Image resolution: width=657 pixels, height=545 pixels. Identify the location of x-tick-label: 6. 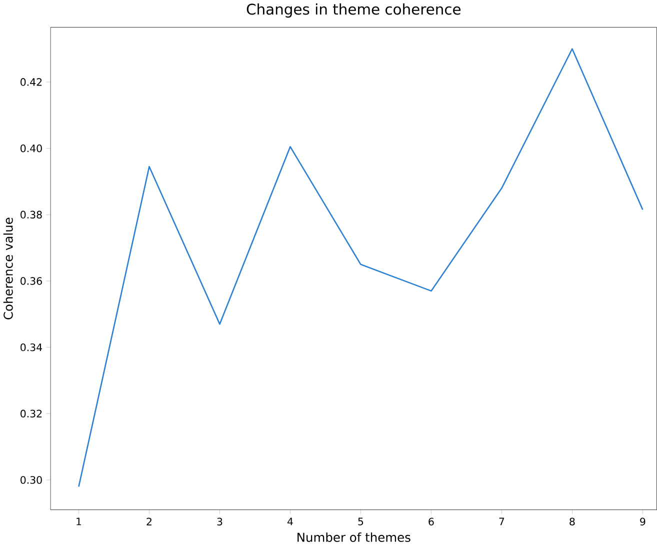
(431, 522).